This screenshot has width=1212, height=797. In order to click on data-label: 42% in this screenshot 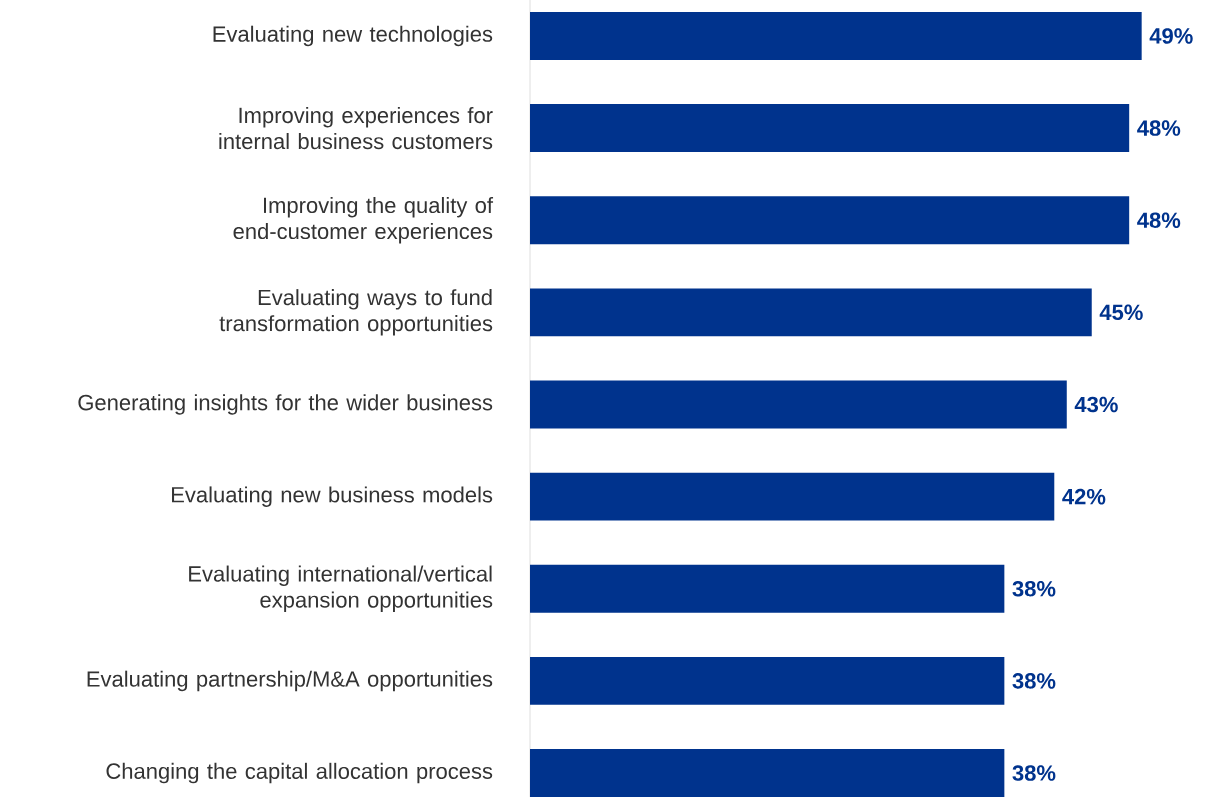, I will do `click(1084, 496)`.